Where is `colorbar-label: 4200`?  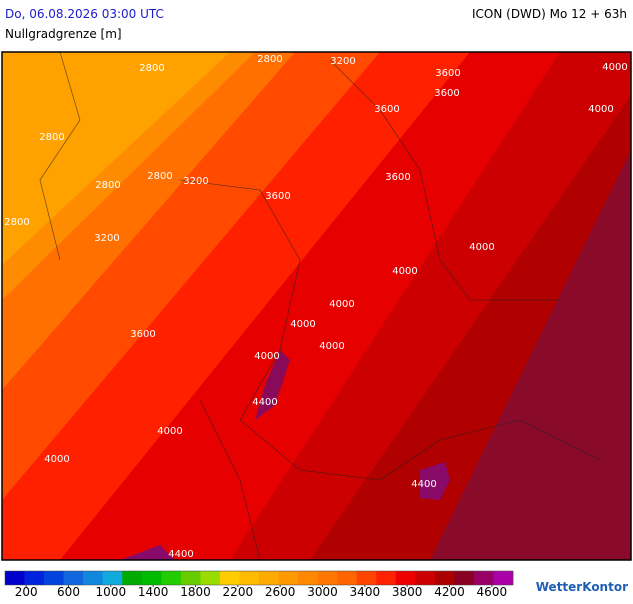 colorbar-label: 4200 is located at coordinates (449, 592).